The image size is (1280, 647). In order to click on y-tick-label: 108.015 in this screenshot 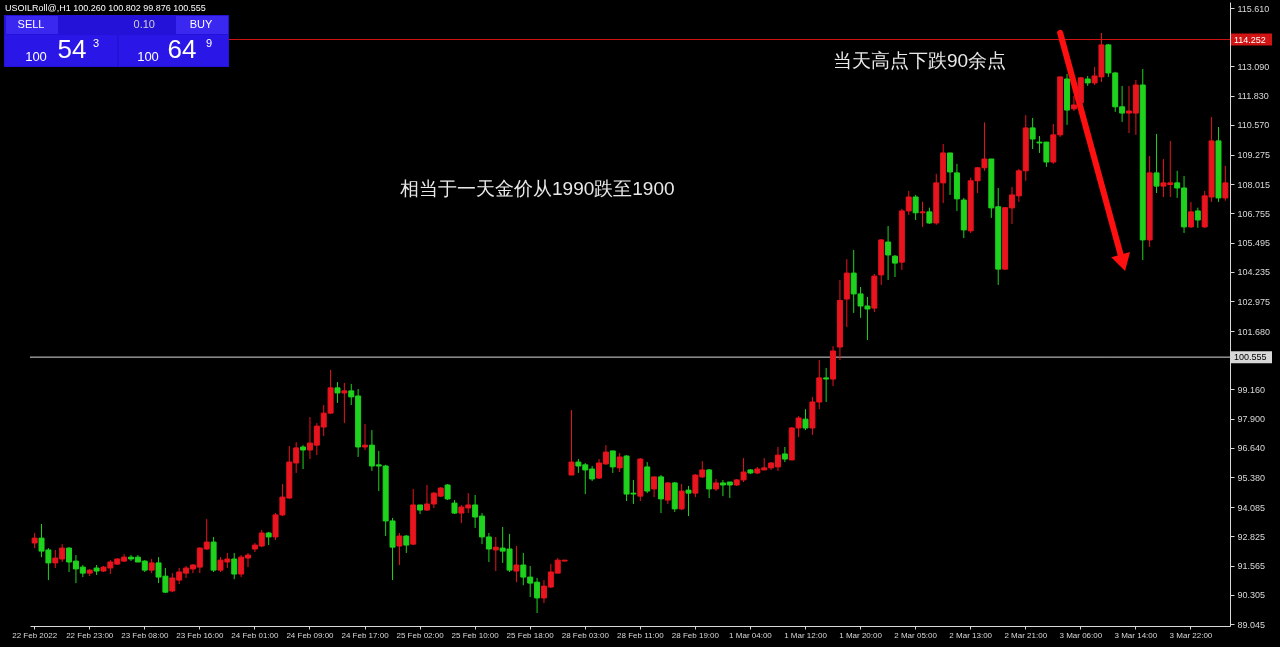, I will do `click(1254, 184)`.